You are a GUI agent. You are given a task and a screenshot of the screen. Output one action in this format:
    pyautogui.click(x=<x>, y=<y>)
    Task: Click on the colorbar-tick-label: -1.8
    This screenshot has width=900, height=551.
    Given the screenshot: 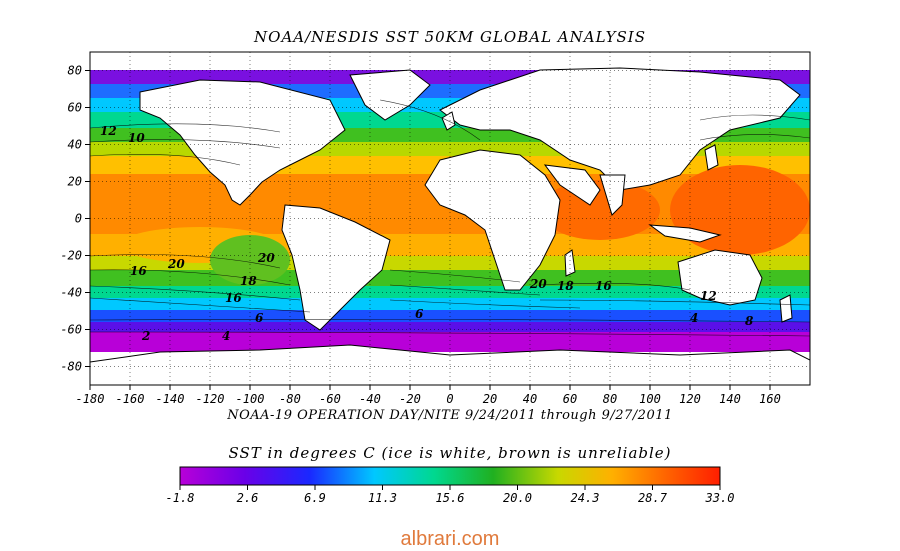 What is the action you would take?
    pyautogui.click(x=180, y=498)
    